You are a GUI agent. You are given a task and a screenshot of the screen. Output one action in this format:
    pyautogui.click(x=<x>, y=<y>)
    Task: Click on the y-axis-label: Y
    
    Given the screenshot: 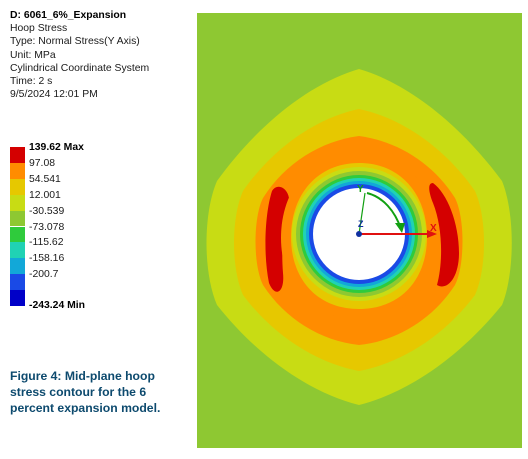 What is the action you would take?
    pyautogui.click(x=360, y=189)
    